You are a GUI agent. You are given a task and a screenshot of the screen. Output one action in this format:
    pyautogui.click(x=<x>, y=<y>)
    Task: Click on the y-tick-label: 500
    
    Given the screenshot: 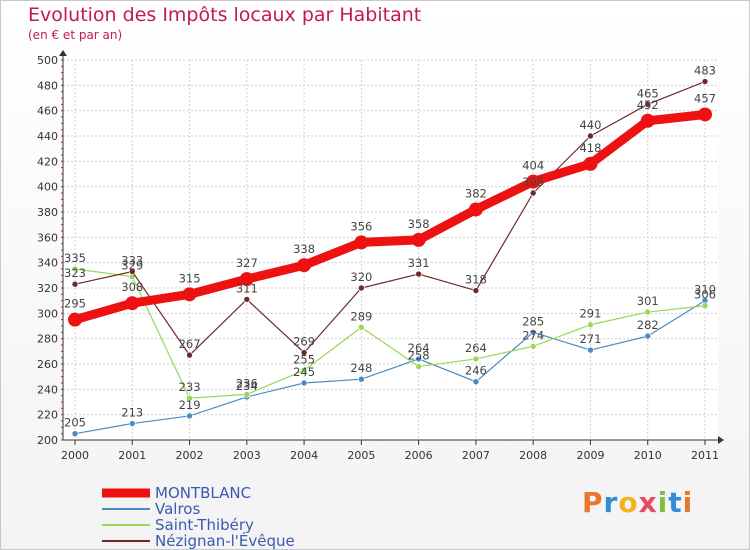 What is the action you would take?
    pyautogui.click(x=47, y=60)
    